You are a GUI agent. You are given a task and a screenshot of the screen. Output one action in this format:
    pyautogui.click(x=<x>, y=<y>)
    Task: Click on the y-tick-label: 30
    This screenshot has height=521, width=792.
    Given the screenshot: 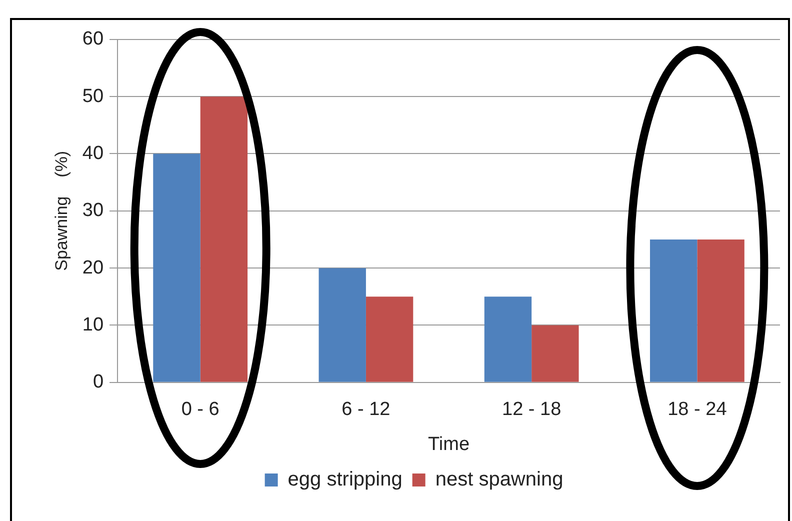 What is the action you would take?
    pyautogui.click(x=93, y=211)
    